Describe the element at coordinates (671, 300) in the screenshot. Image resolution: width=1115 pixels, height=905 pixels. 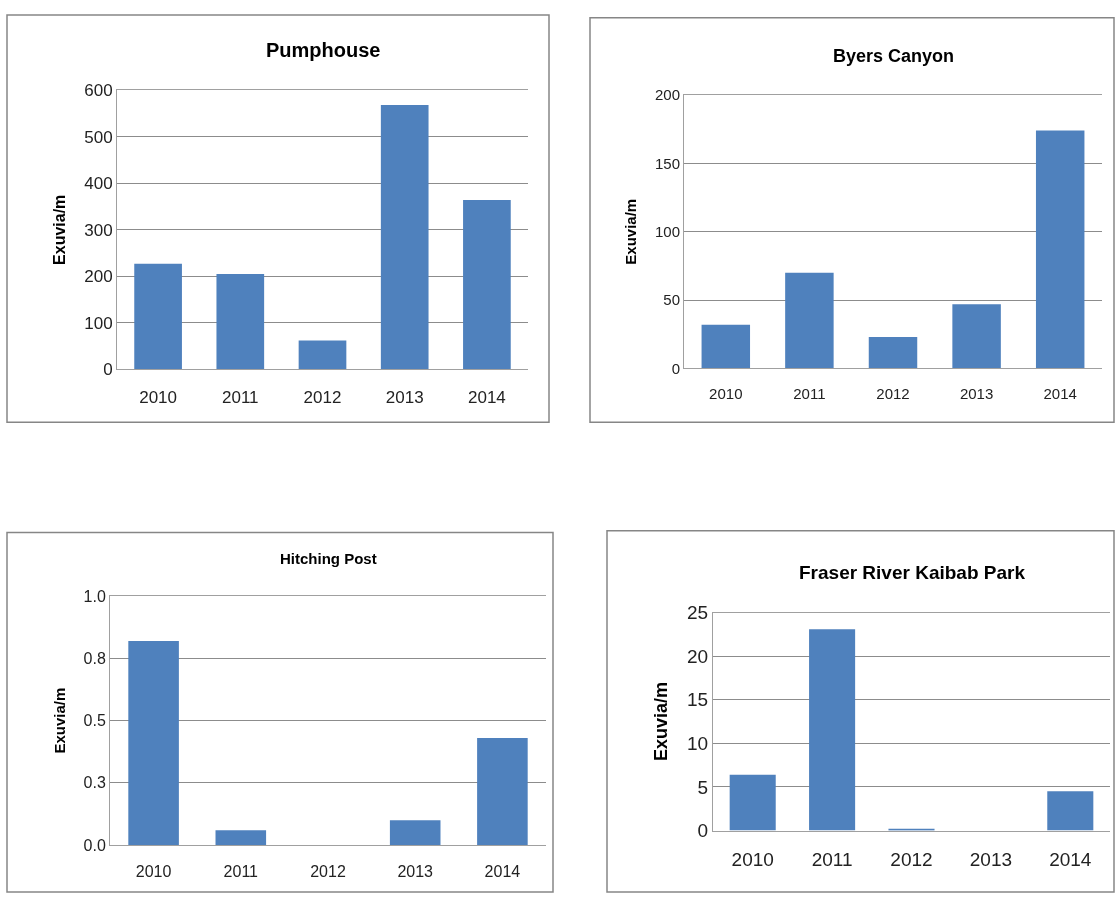
I see `y-tick-label: 50` at that location.